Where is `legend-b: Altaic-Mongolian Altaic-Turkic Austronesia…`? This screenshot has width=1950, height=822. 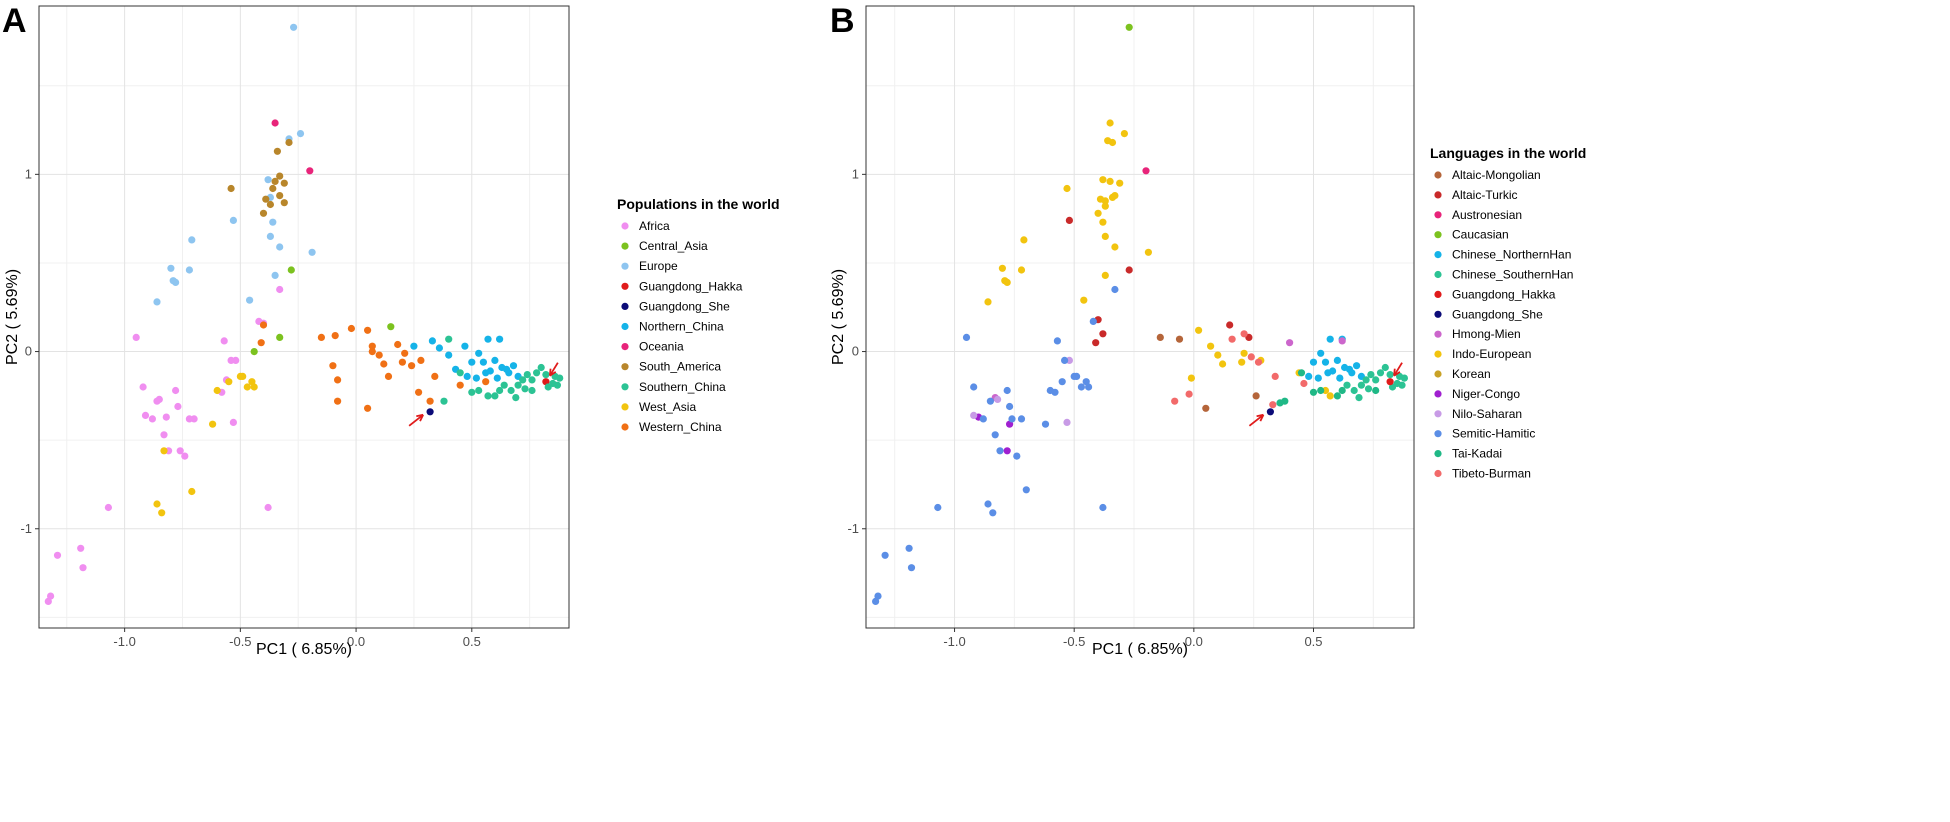 legend-b: Altaic-Mongolian Altaic-Turkic Austronesia… is located at coordinates (1503, 324).